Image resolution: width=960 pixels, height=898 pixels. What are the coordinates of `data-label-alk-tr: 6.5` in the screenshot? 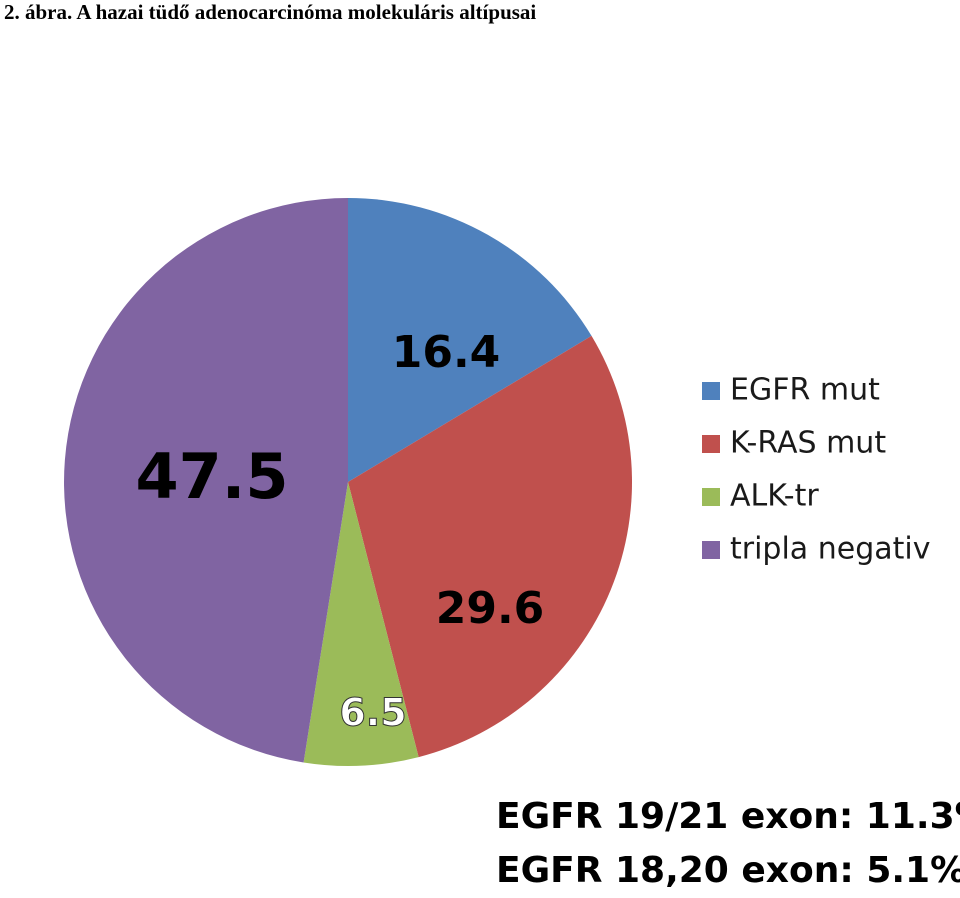 It's located at (372, 713).